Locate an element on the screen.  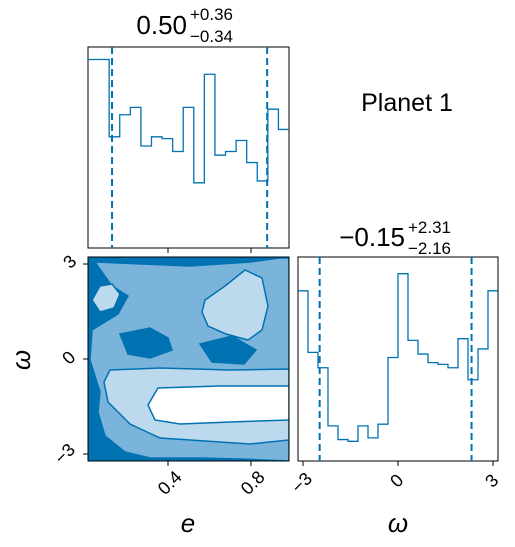
contour-ytick-label-3: 3 is located at coordinates (69, 261).